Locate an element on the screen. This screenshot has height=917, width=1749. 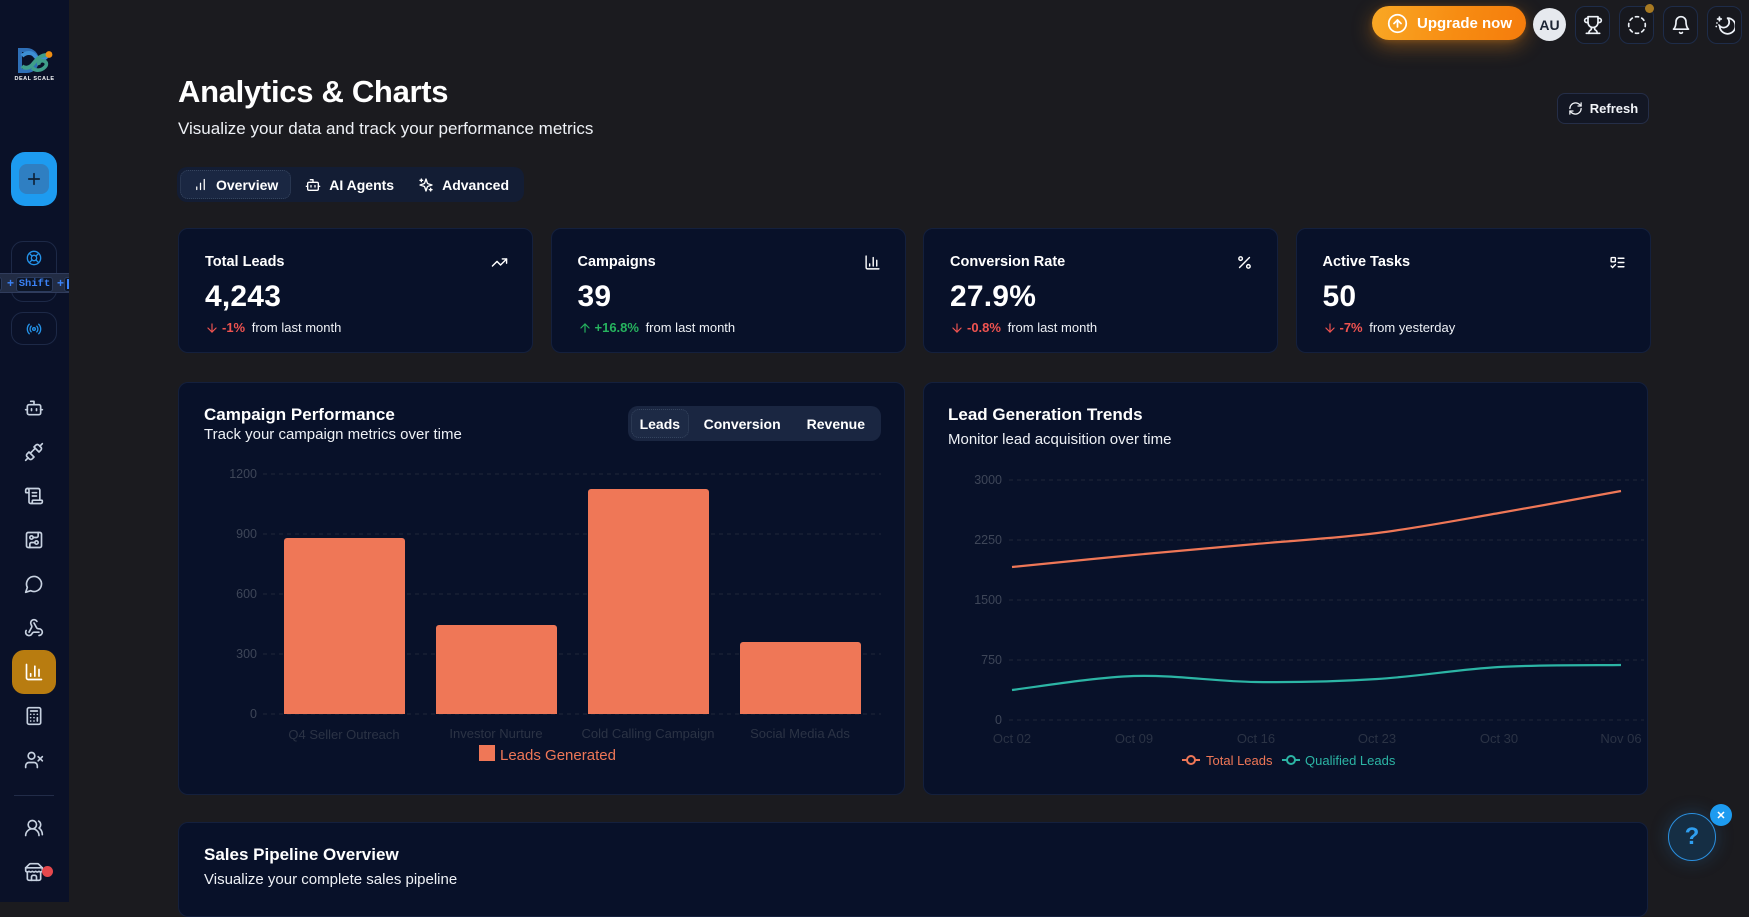
svg-text: Investor Nurture is located at coordinates (495, 733).